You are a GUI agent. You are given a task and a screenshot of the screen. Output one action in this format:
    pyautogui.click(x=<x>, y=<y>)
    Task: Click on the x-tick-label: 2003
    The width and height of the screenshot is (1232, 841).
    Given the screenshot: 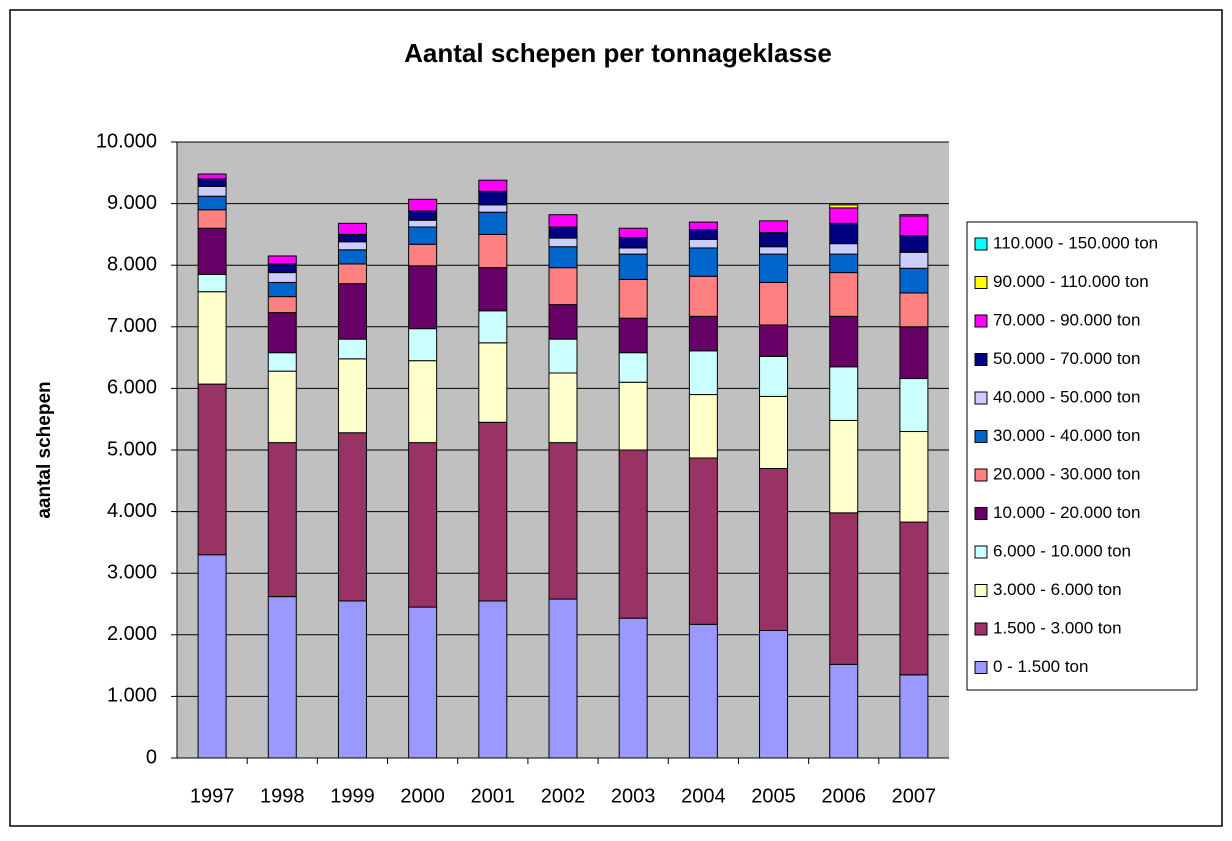 What is the action you would take?
    pyautogui.click(x=633, y=796)
    